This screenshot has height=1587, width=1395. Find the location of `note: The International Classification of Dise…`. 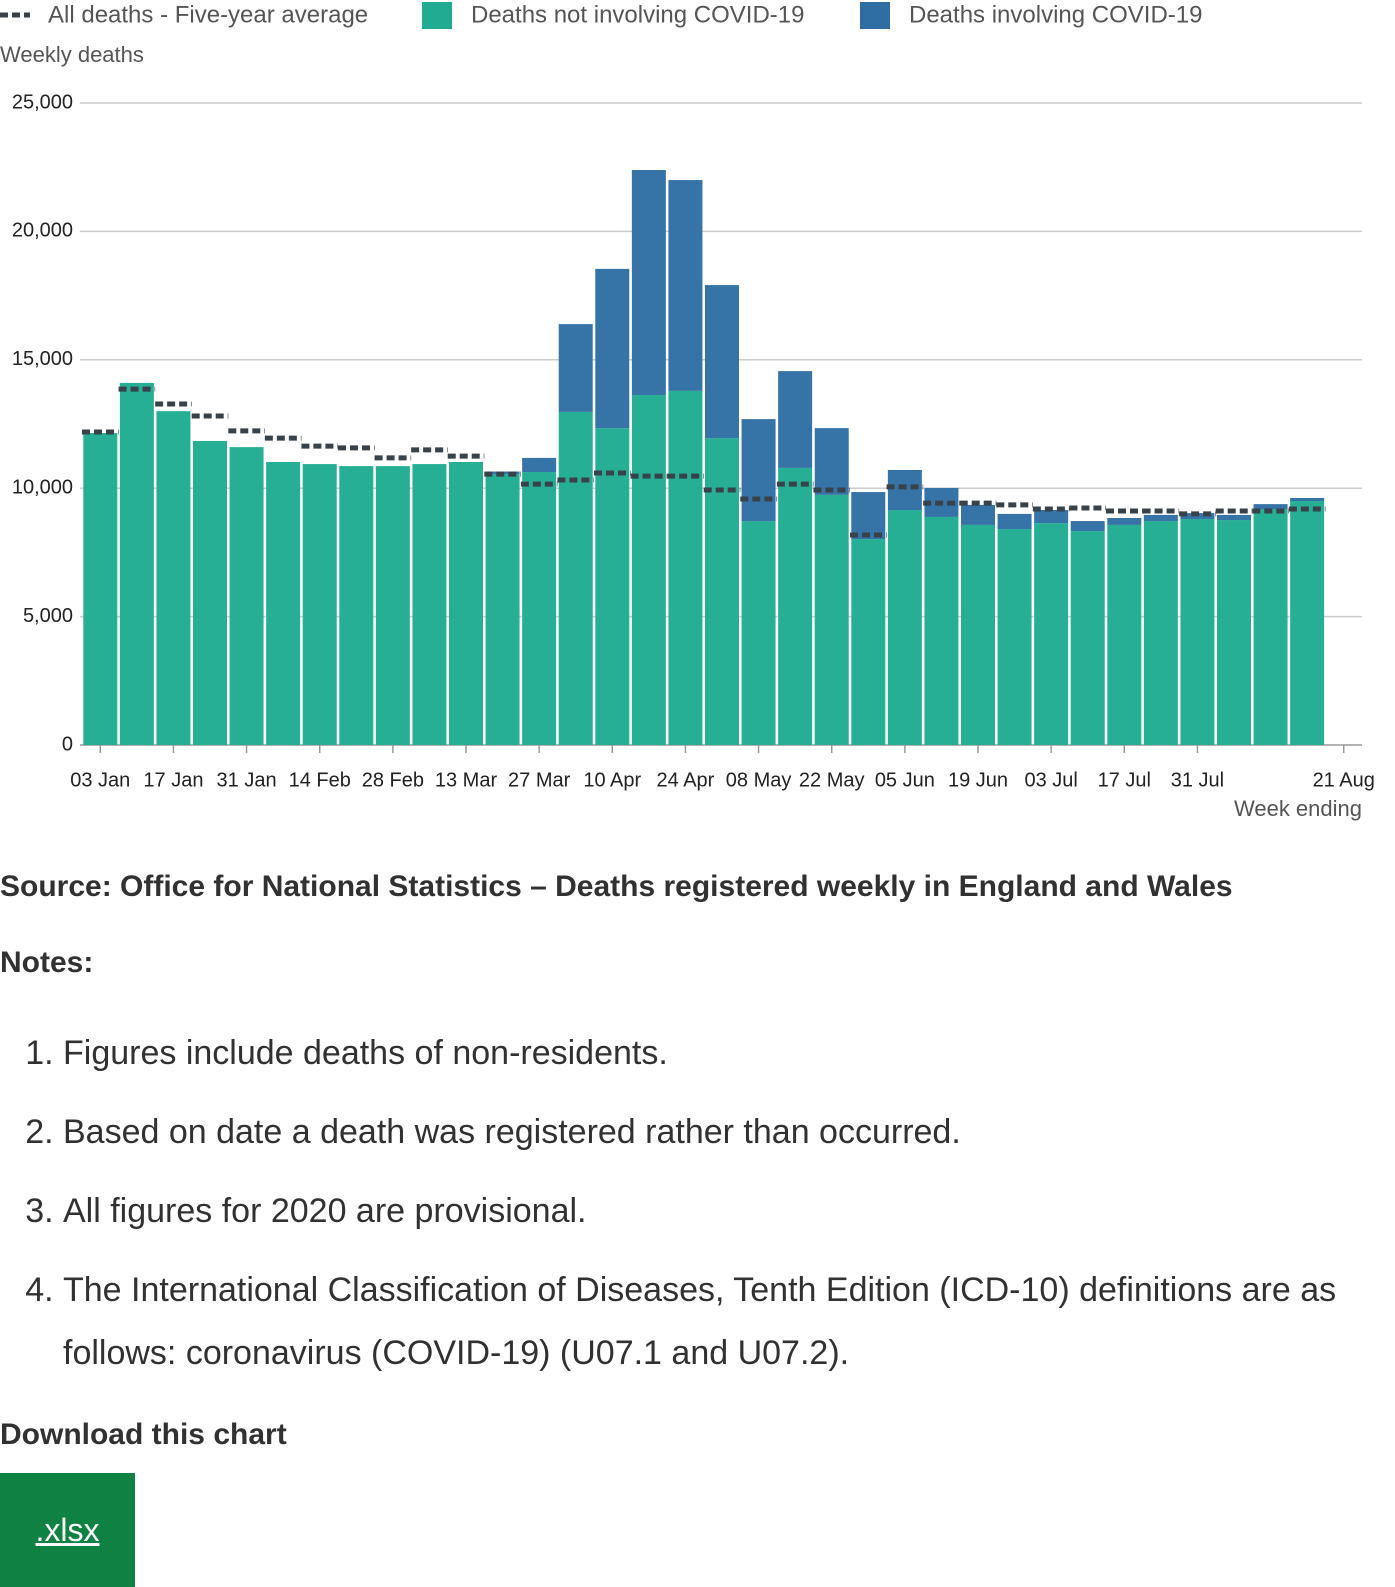

note: The International Classification of Dise… is located at coordinates (708, 1322).